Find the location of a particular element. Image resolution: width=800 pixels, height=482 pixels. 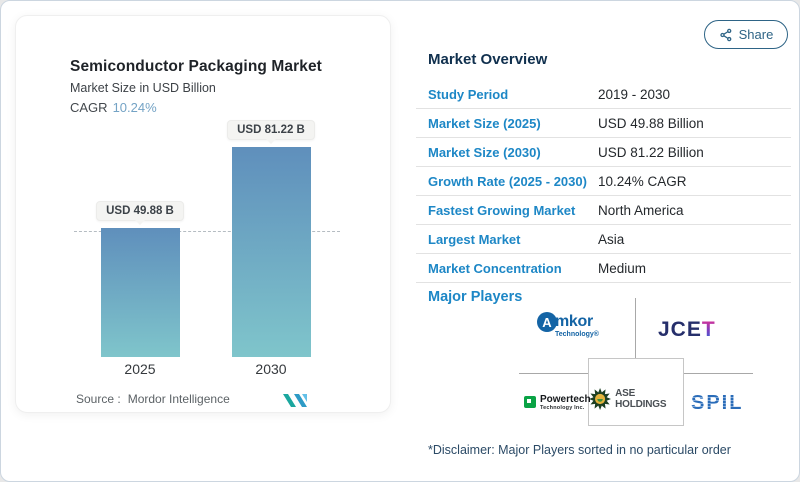

row-value: Medium is located at coordinates (622, 268).